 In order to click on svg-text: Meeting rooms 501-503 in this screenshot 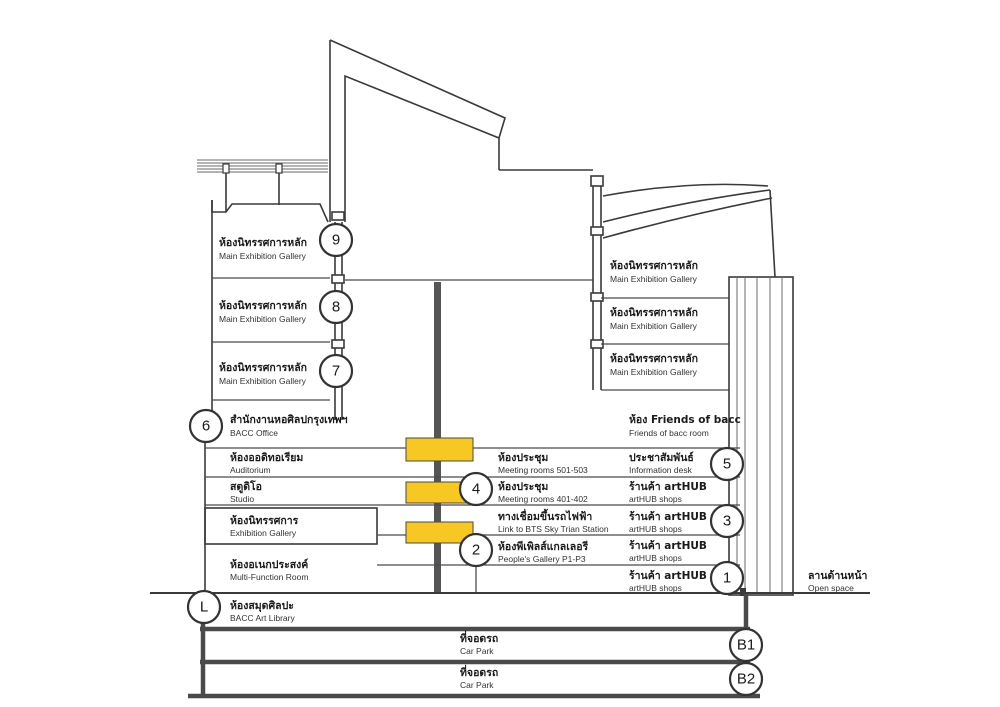, I will do `click(543, 470)`.